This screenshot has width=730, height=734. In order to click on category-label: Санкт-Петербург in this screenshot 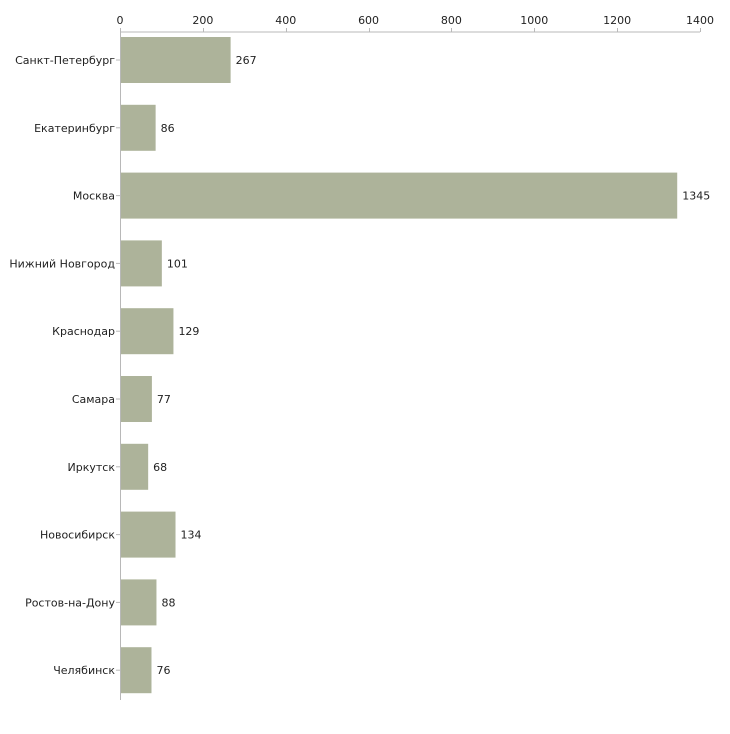, I will do `click(65, 60)`.